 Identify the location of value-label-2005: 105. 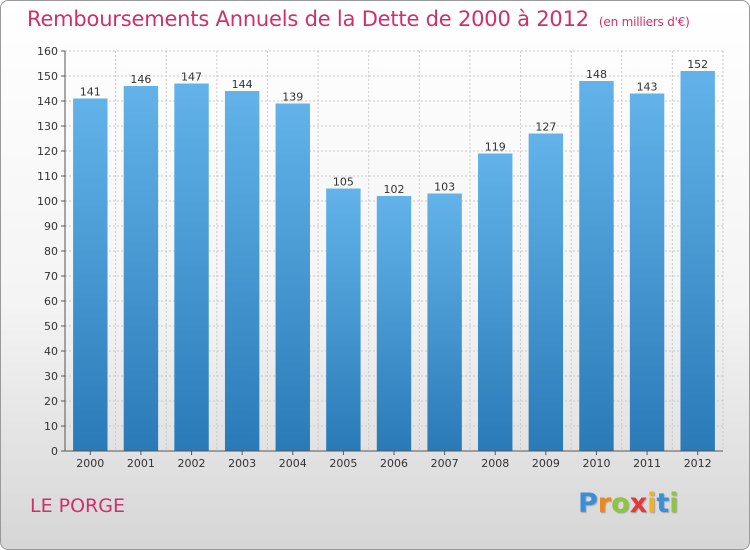
(343, 182).